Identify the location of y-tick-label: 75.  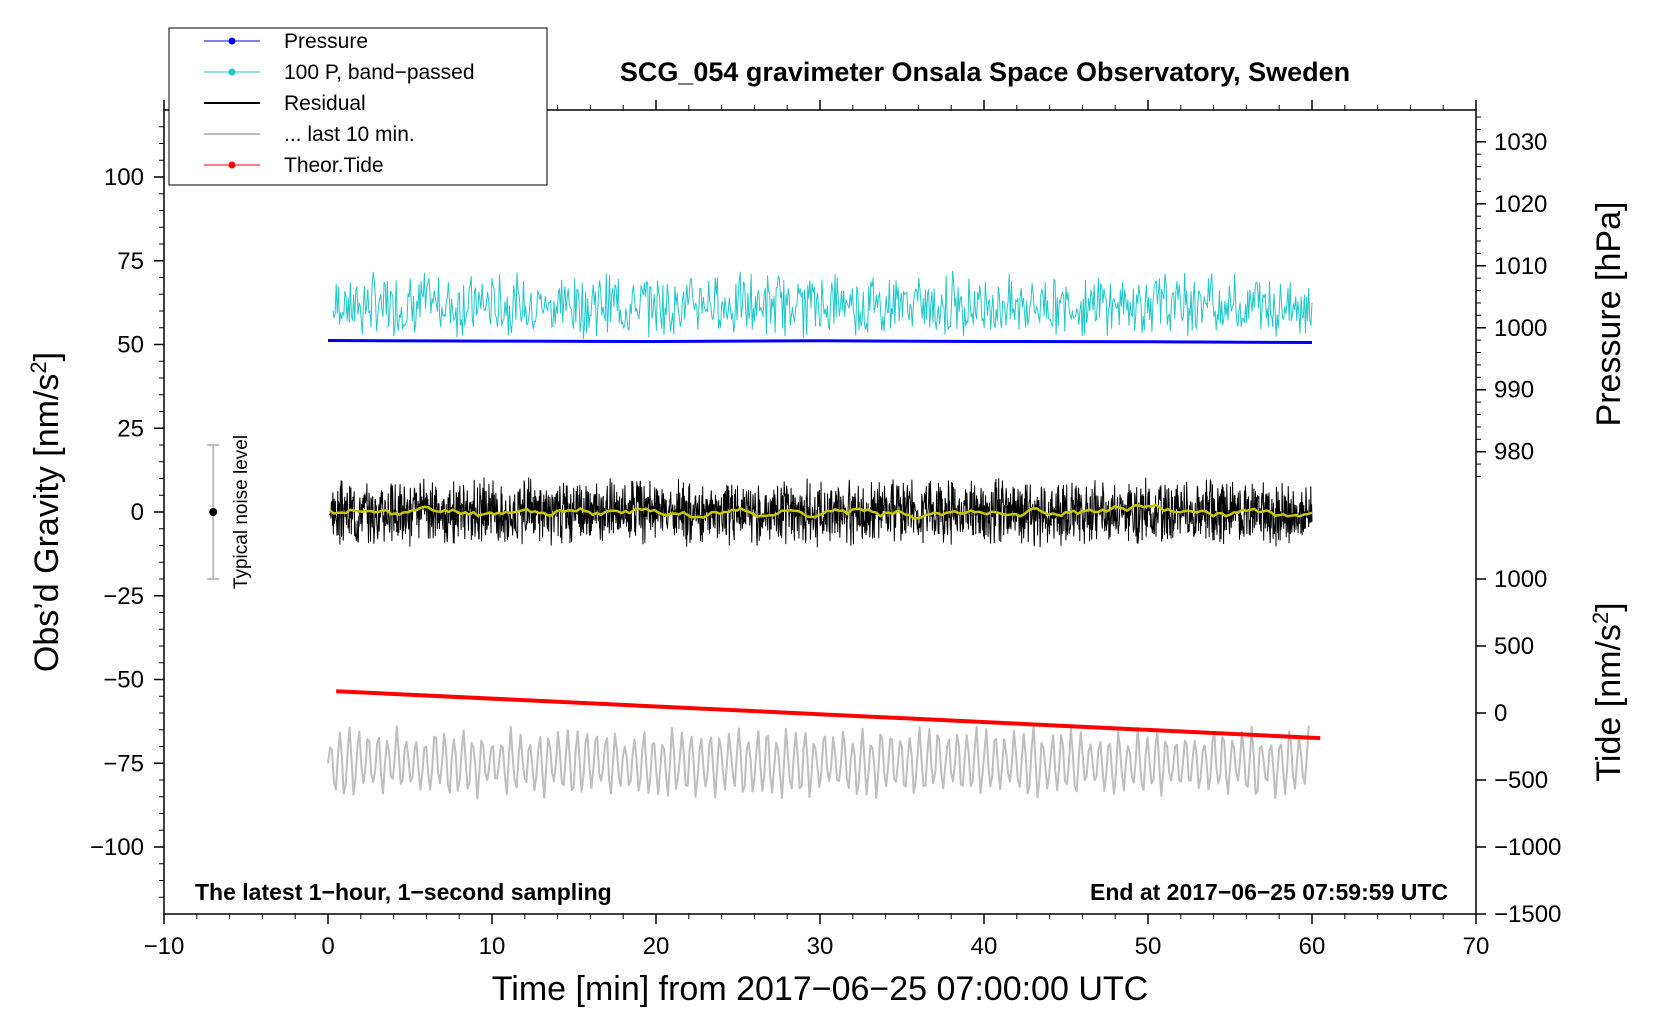
(130, 261).